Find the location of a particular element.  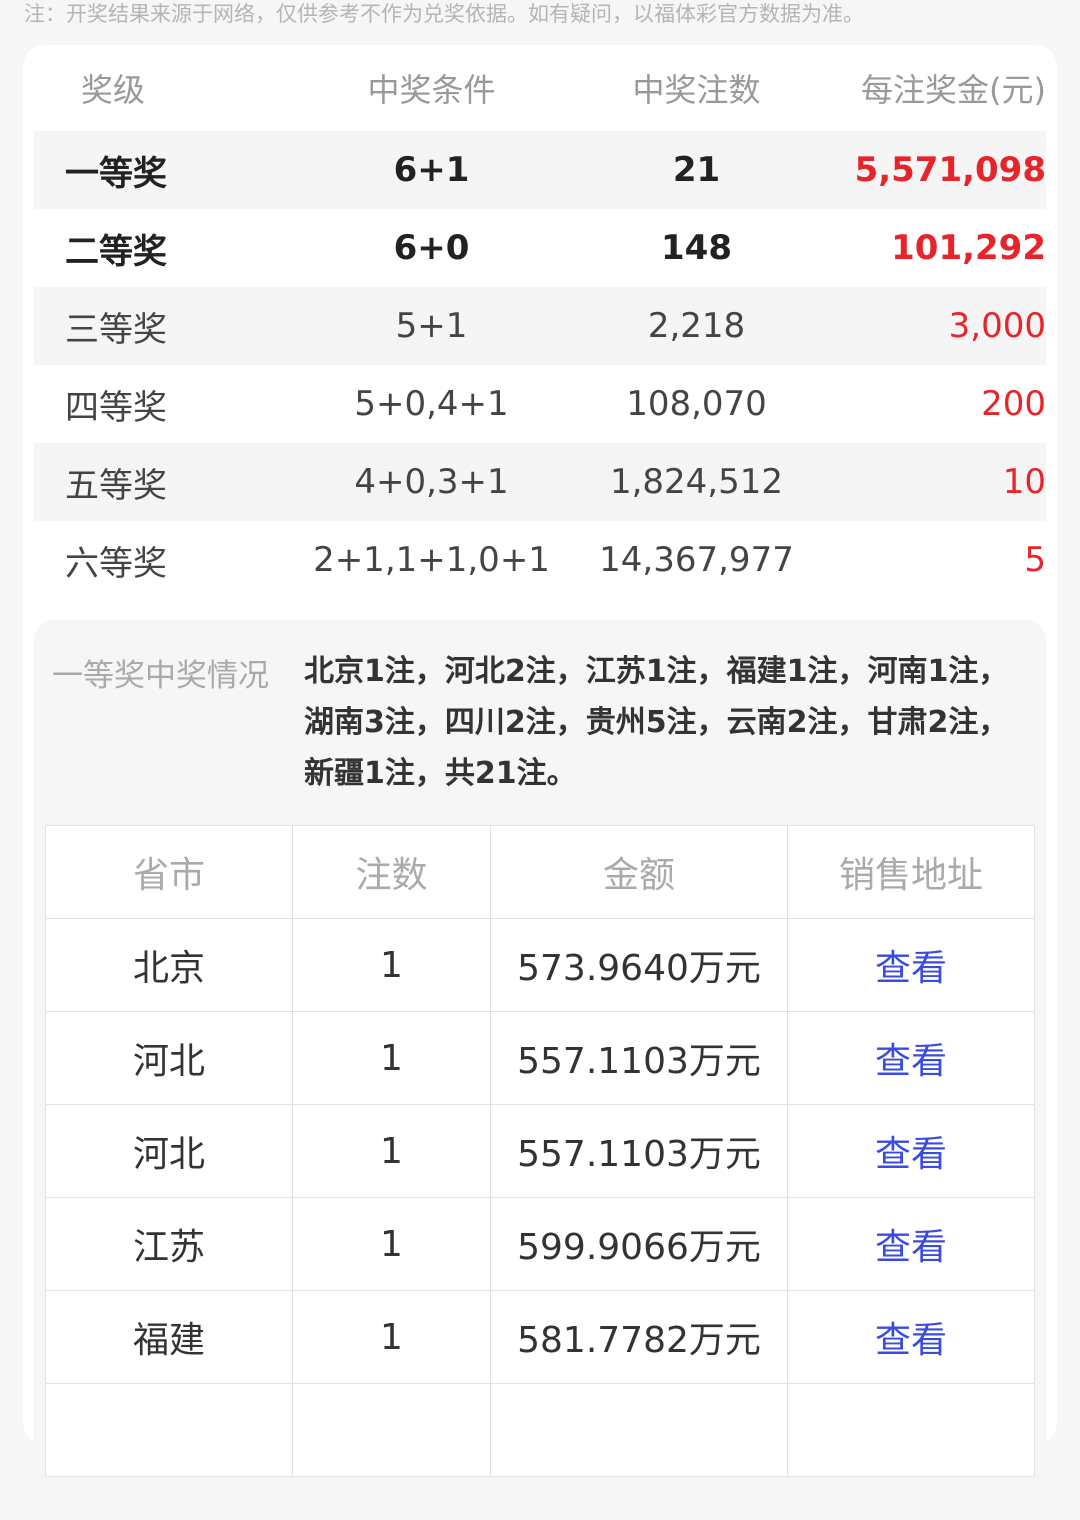

cell-amount: 581.7782万元 is located at coordinates (639, 1337).